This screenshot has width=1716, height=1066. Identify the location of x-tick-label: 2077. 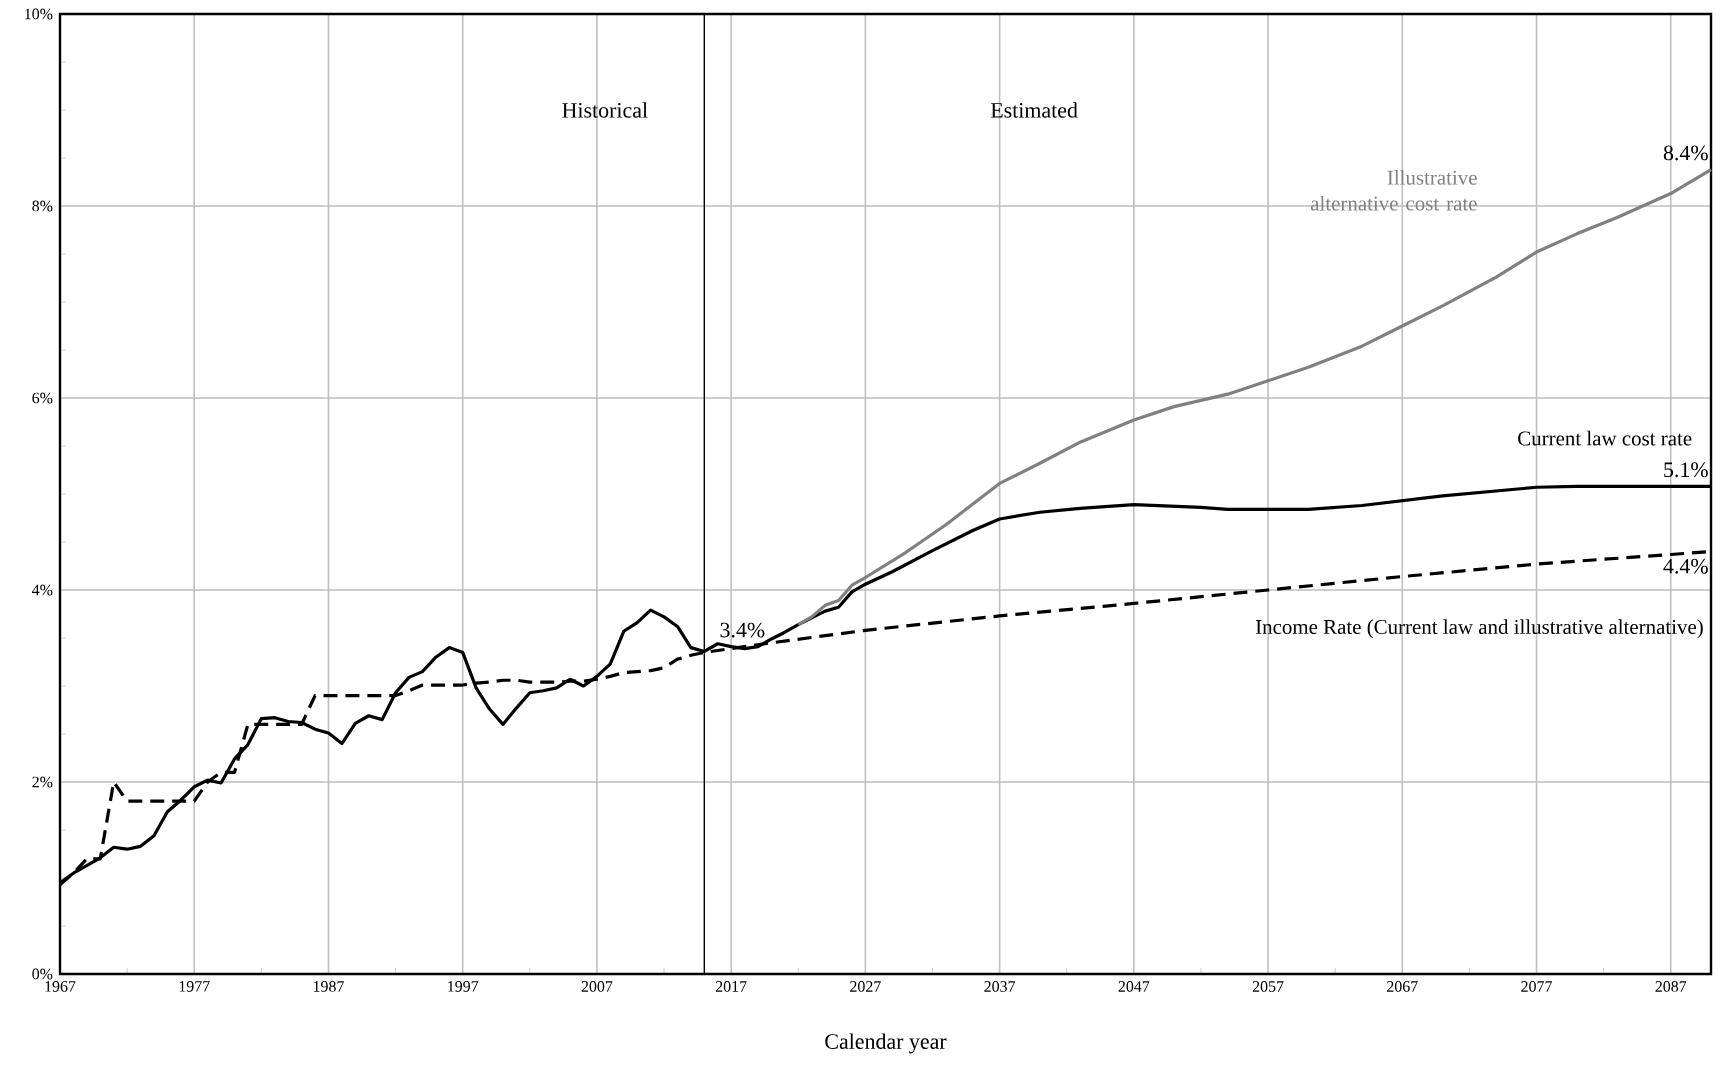
(1536, 986).